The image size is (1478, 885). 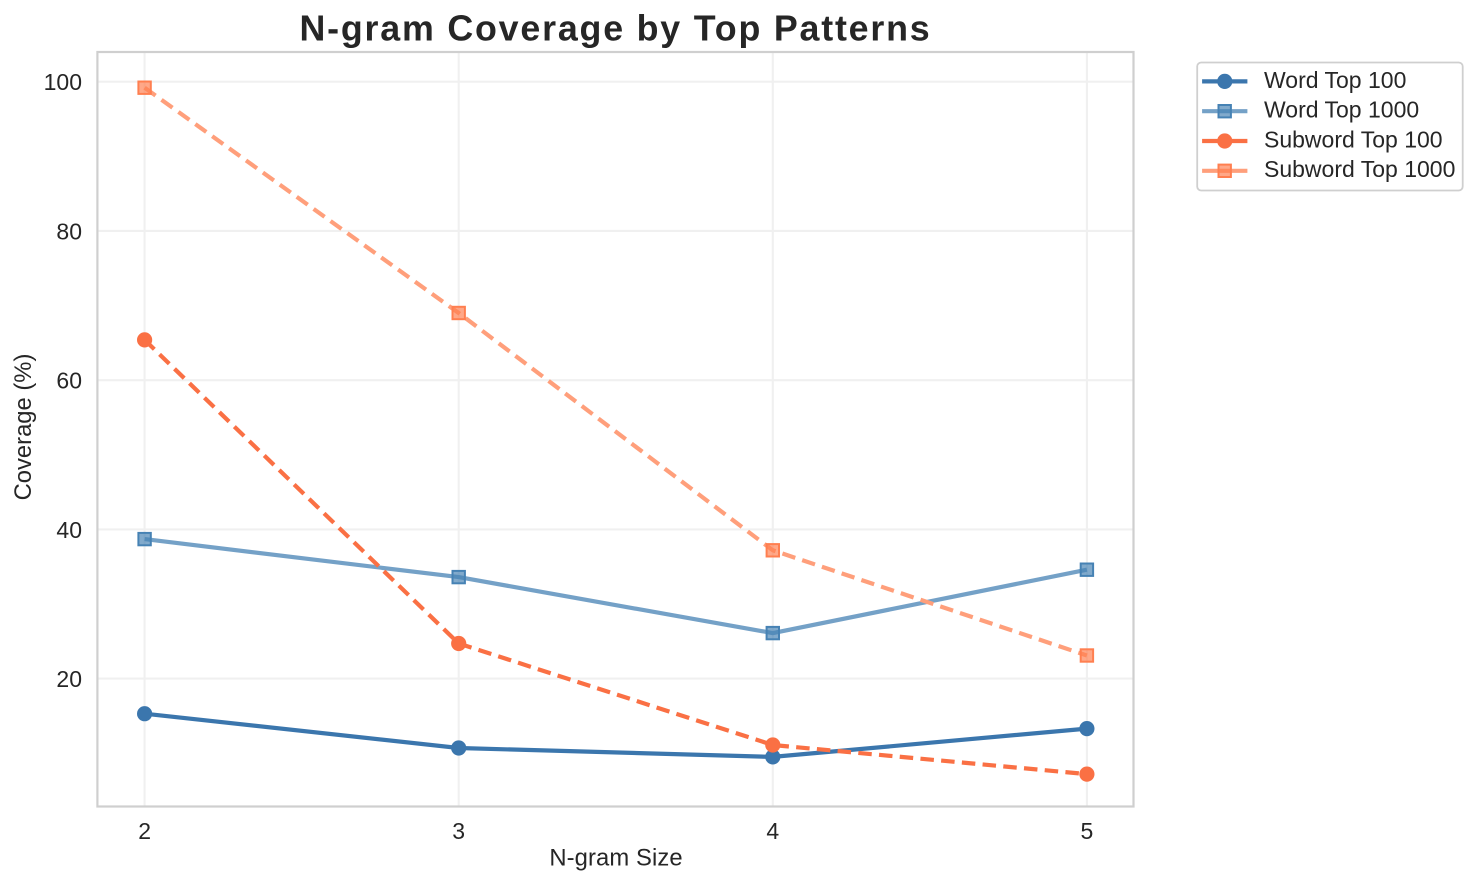 I want to click on svg-text: 2, so click(x=144, y=831).